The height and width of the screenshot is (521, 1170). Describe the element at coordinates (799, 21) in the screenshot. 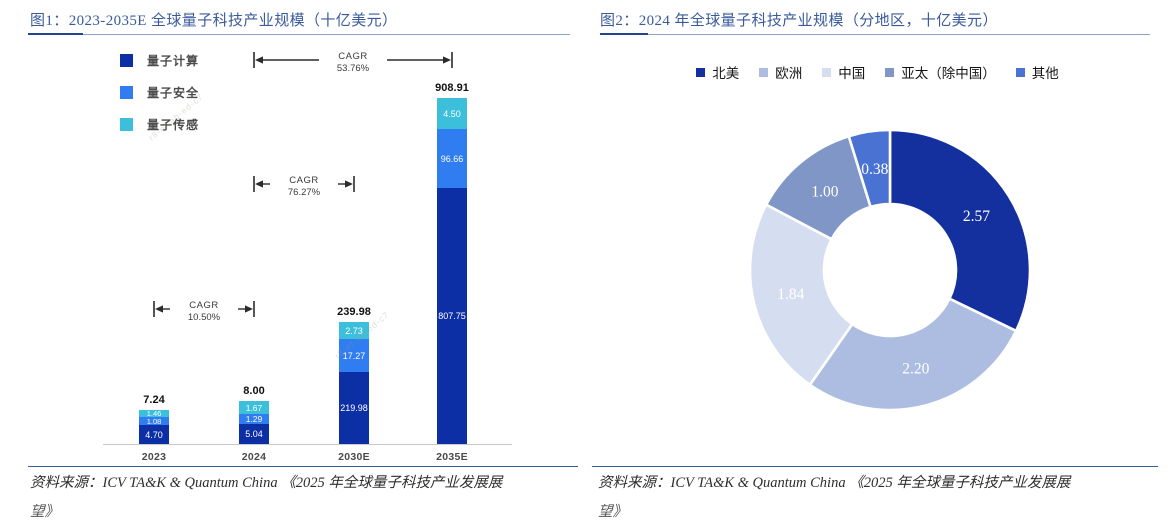

I see `figure2-title: 图2：2024 年全球量子科技产业规模（分地区，十亿美元）` at that location.